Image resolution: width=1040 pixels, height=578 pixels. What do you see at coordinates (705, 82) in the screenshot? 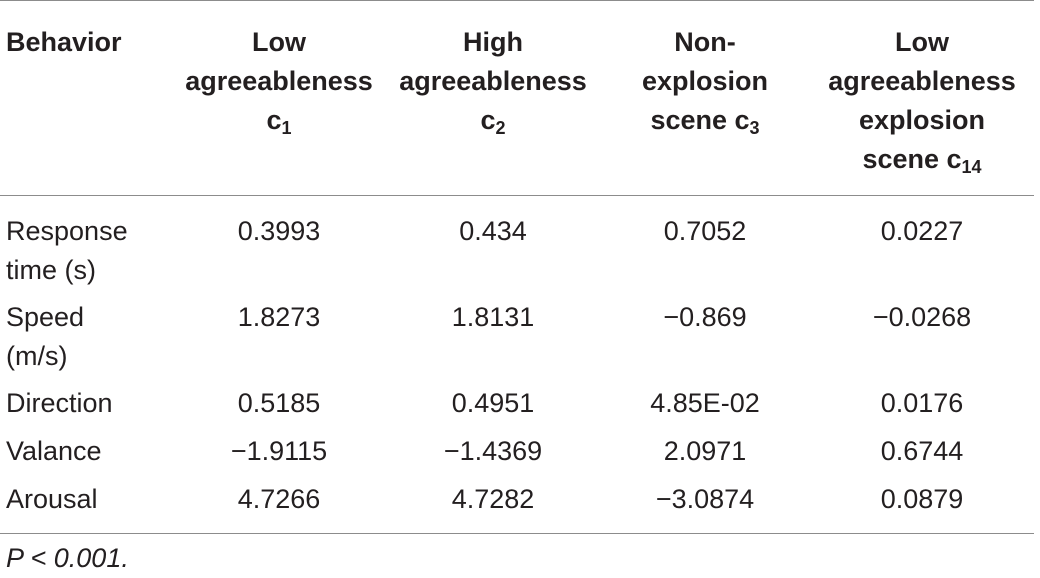
I see `header-non-explosion-scene: Non-explosion scene c3` at bounding box center [705, 82].